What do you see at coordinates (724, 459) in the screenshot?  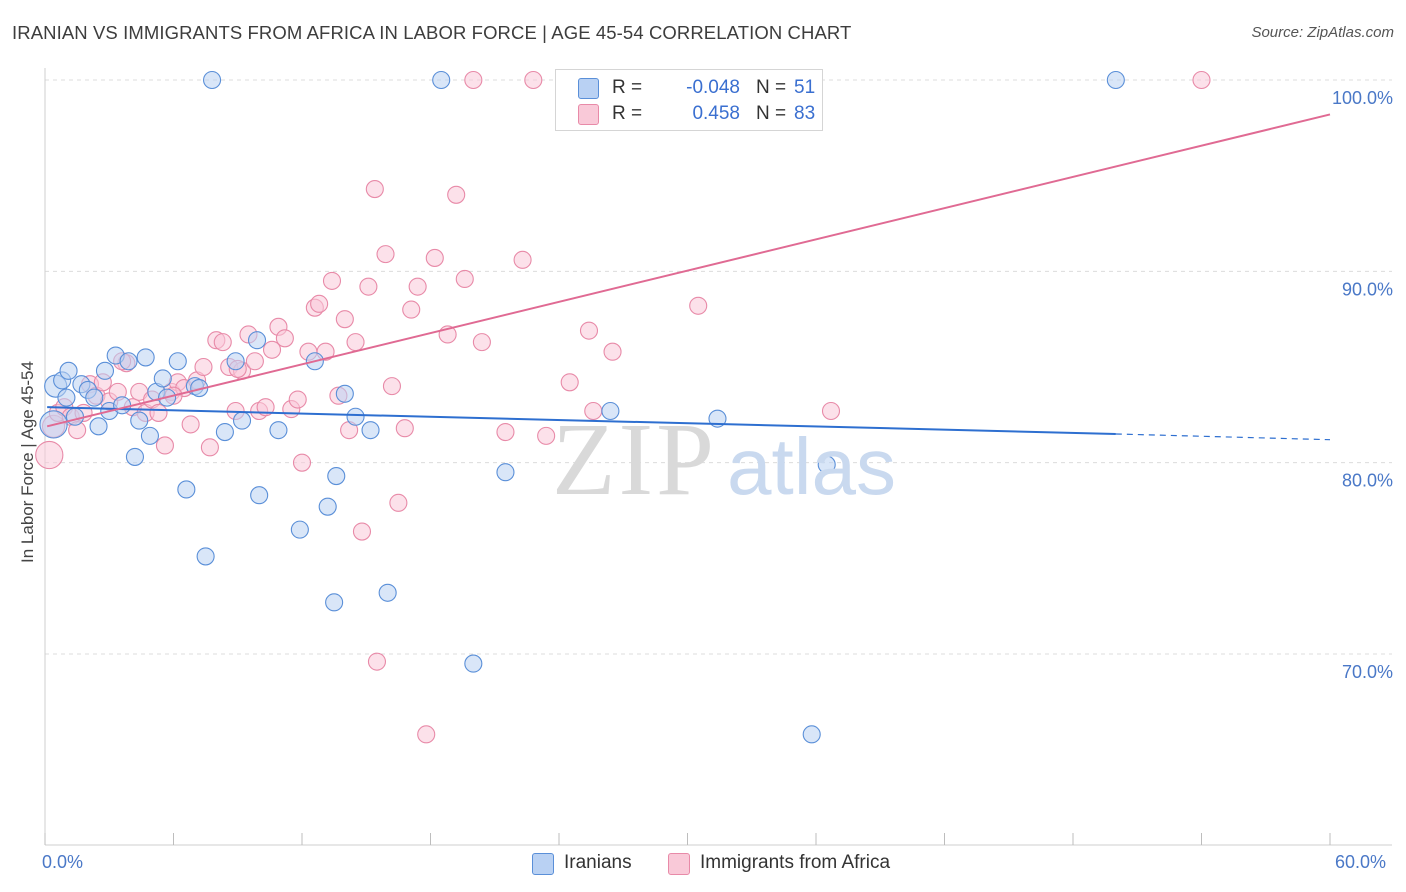 I see `watermark: ZIP atlas` at bounding box center [724, 459].